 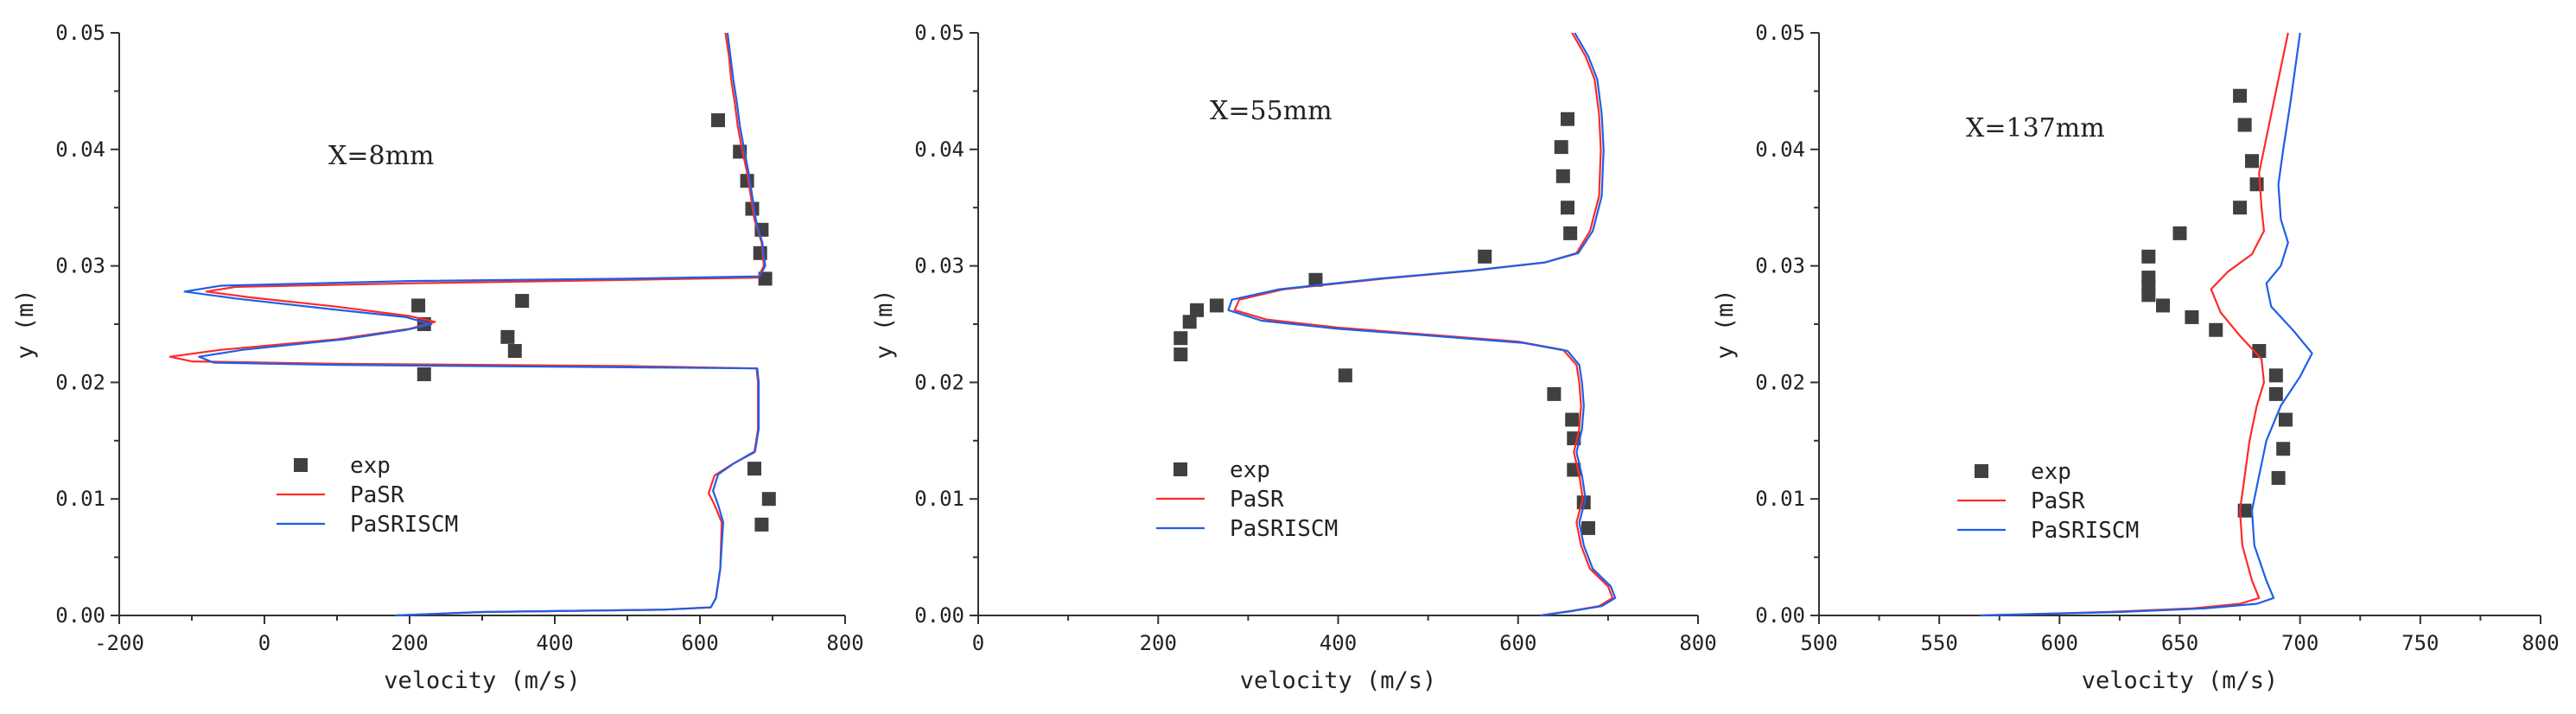 What do you see at coordinates (2036, 128) in the screenshot?
I see `panel-annotation: X=137mm` at bounding box center [2036, 128].